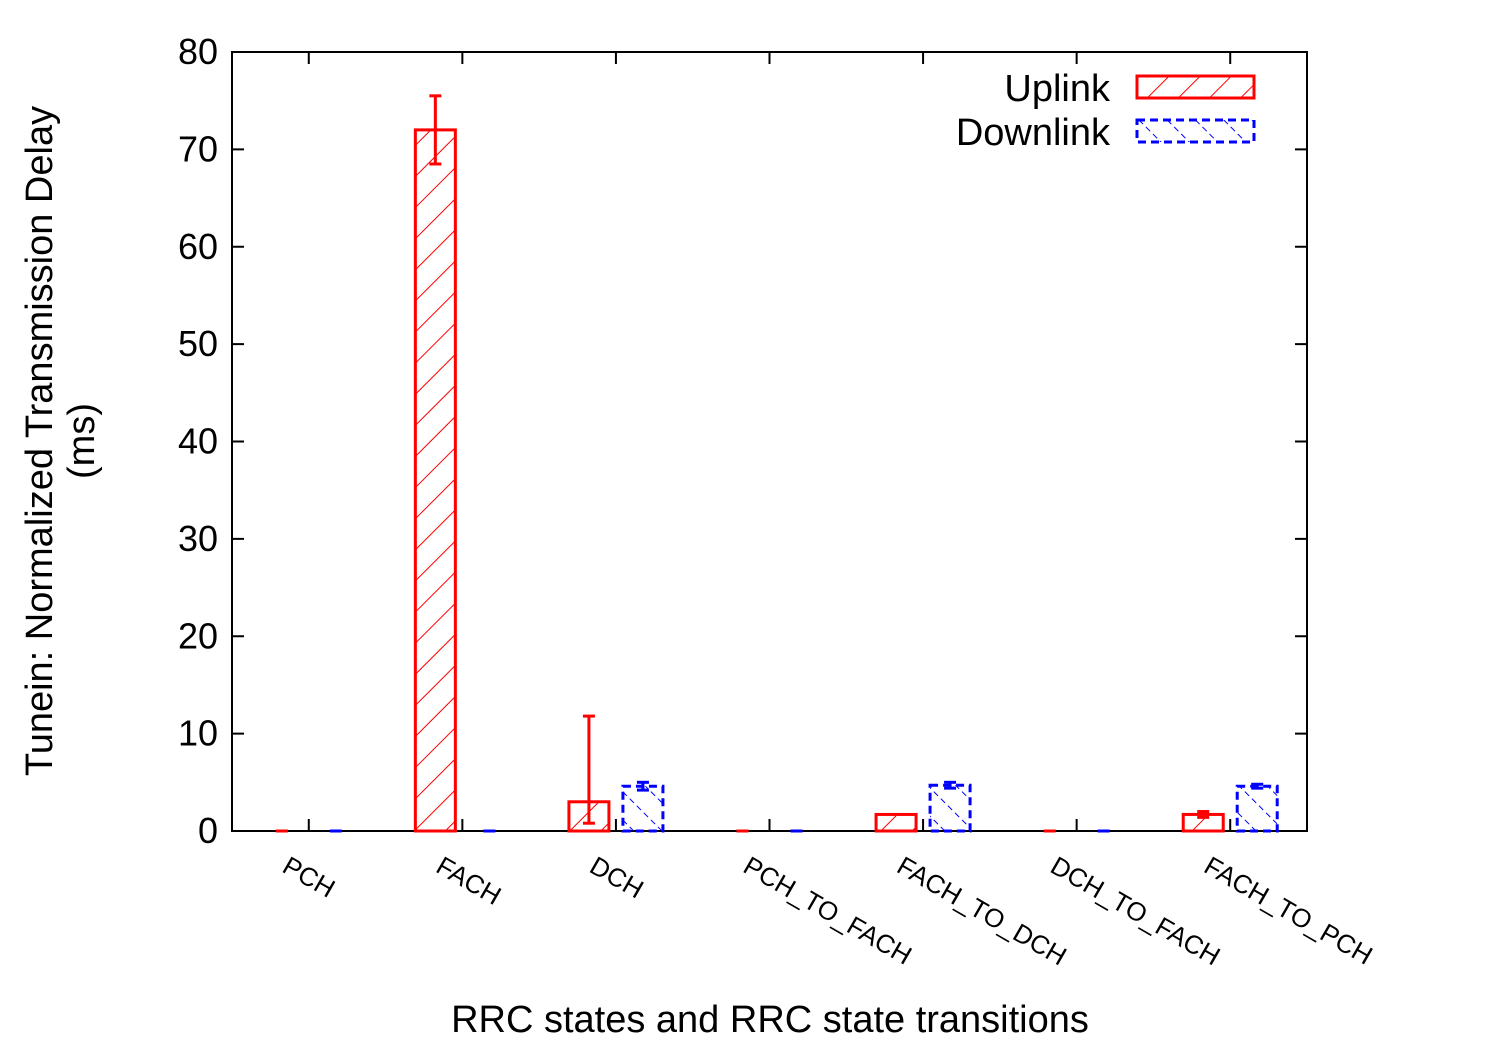 This screenshot has height=1050, width=1500. What do you see at coordinates (198, 246) in the screenshot?
I see `y-tick-label: 60` at bounding box center [198, 246].